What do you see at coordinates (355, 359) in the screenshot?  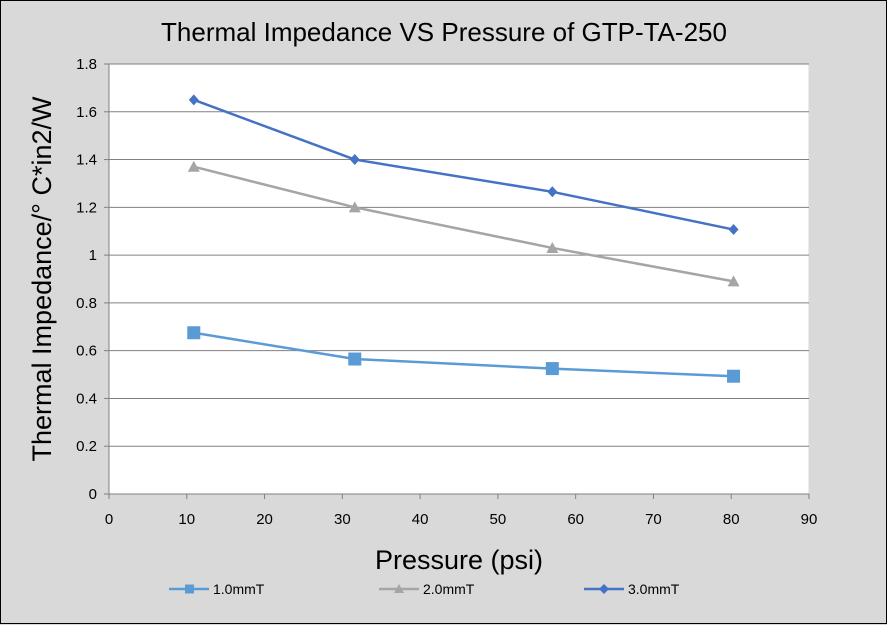 I see `data-point-1.0mmT-1` at bounding box center [355, 359].